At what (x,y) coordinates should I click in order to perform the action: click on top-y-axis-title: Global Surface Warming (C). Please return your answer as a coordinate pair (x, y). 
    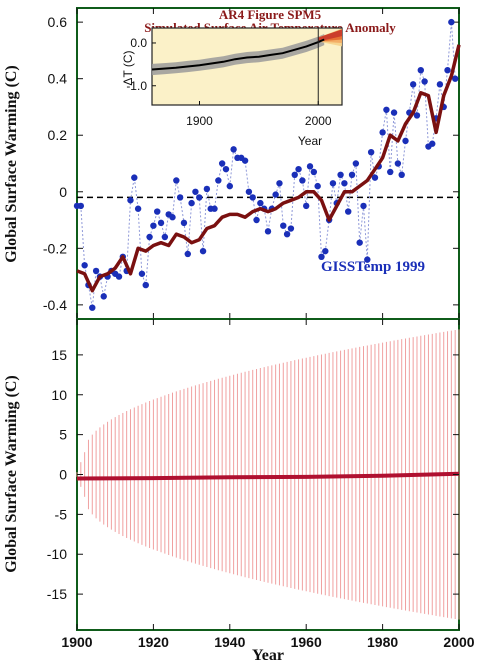
    Looking at the image, I should click on (11, 163).